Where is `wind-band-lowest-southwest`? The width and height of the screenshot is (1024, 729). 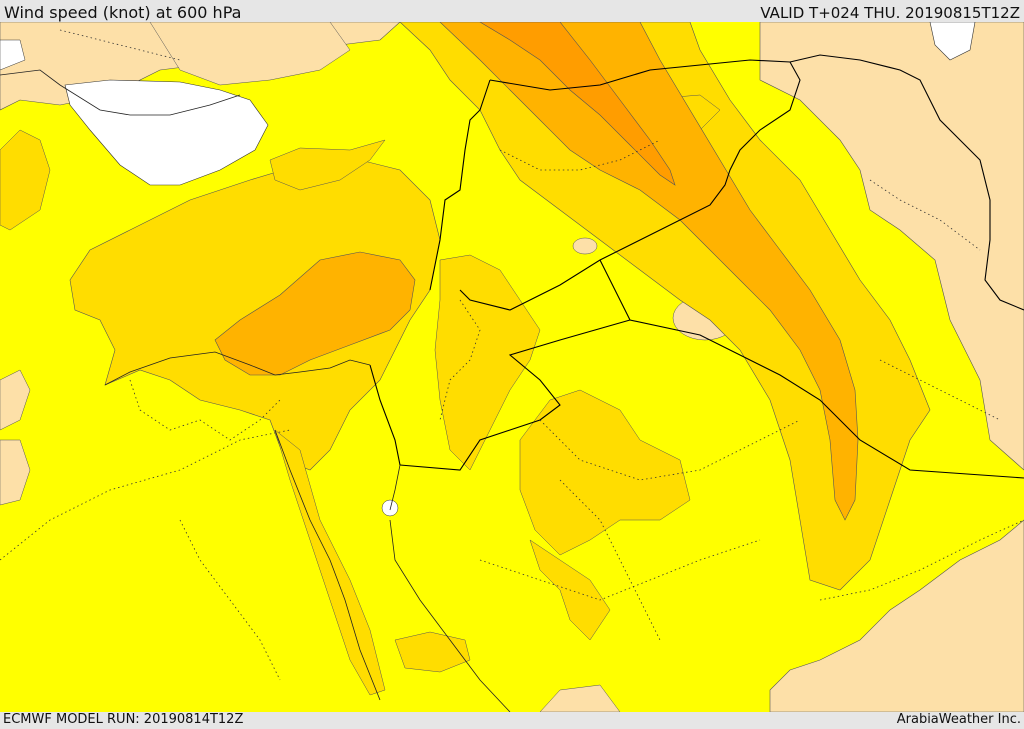
wind-band-lowest-southwest is located at coordinates (15, 472).